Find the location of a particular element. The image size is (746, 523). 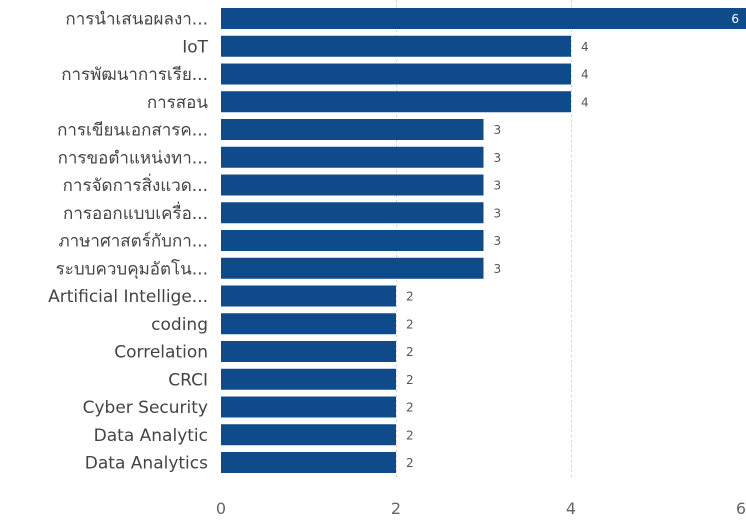

data-label-14: 2 is located at coordinates (410, 408).